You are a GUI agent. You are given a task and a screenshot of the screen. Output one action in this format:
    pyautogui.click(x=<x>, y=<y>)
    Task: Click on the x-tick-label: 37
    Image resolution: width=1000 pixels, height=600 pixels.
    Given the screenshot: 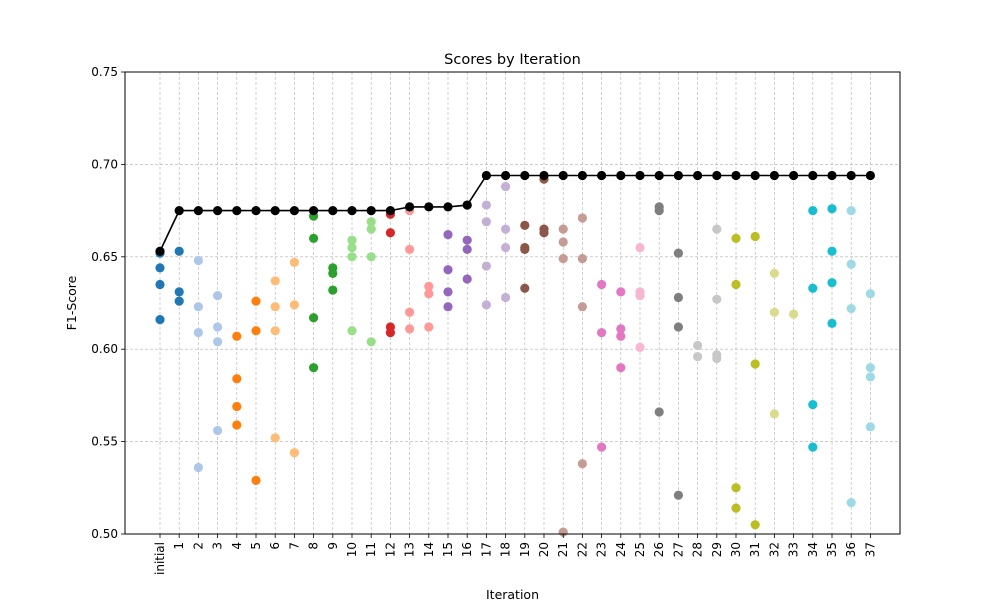 What is the action you would take?
    pyautogui.click(x=870, y=549)
    